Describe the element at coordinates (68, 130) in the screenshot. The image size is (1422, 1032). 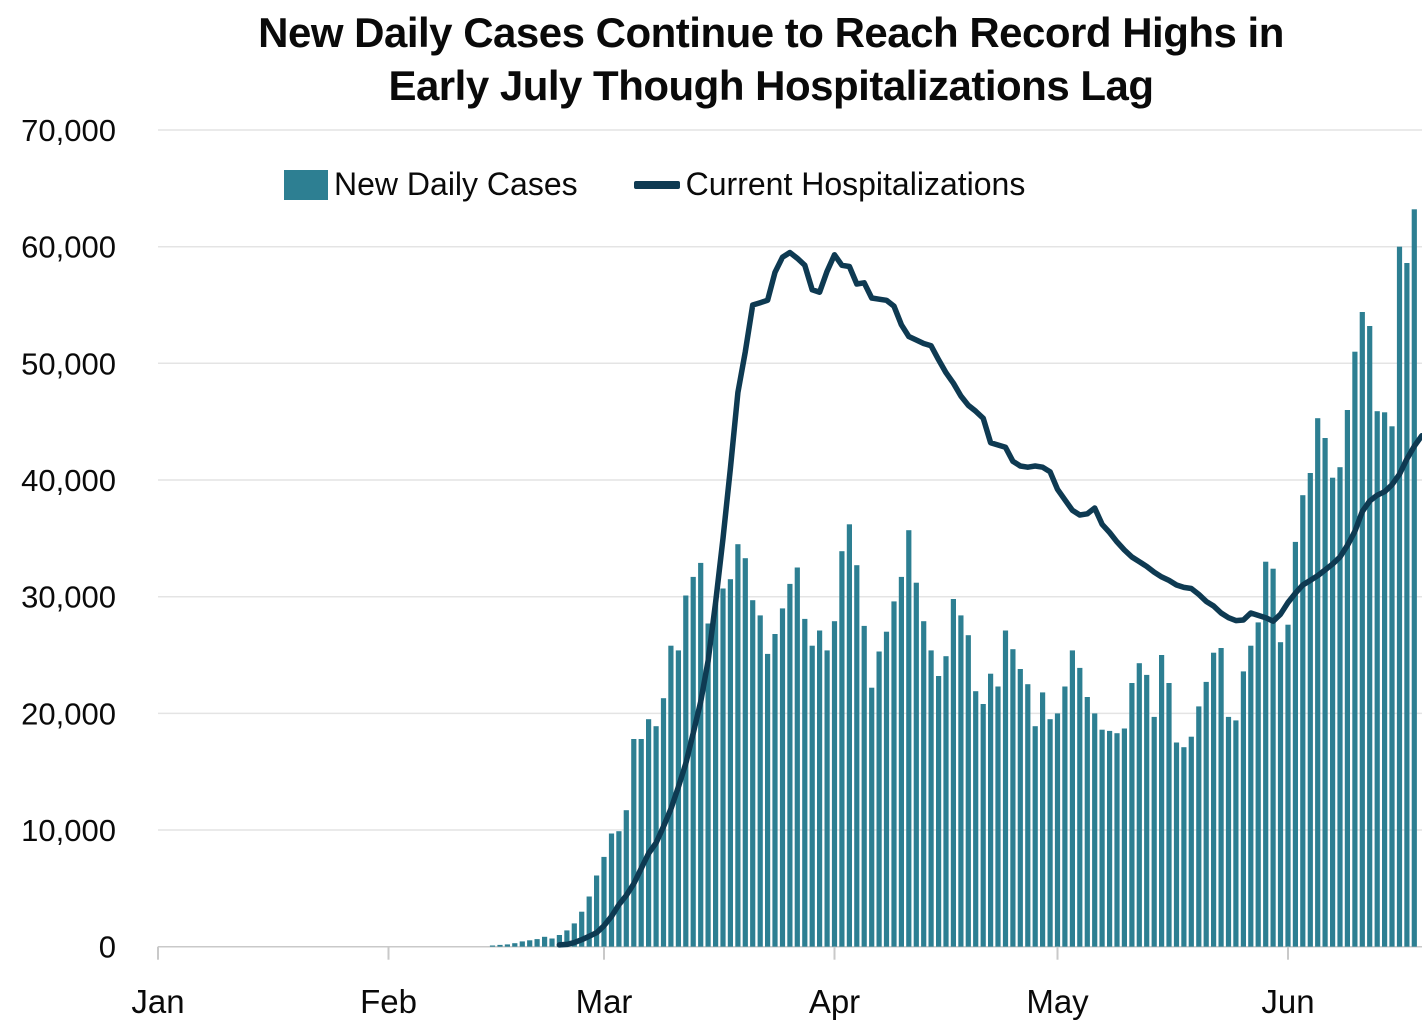
I see `y-tick-label: 70,000` at that location.